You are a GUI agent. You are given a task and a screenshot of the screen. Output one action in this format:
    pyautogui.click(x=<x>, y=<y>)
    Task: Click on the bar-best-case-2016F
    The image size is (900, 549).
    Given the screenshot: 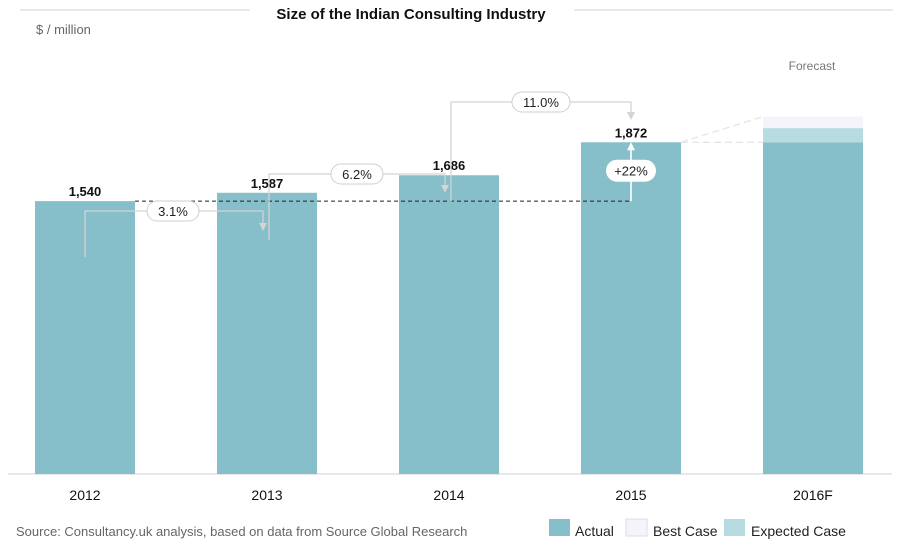 What is the action you would take?
    pyautogui.click(x=813, y=122)
    